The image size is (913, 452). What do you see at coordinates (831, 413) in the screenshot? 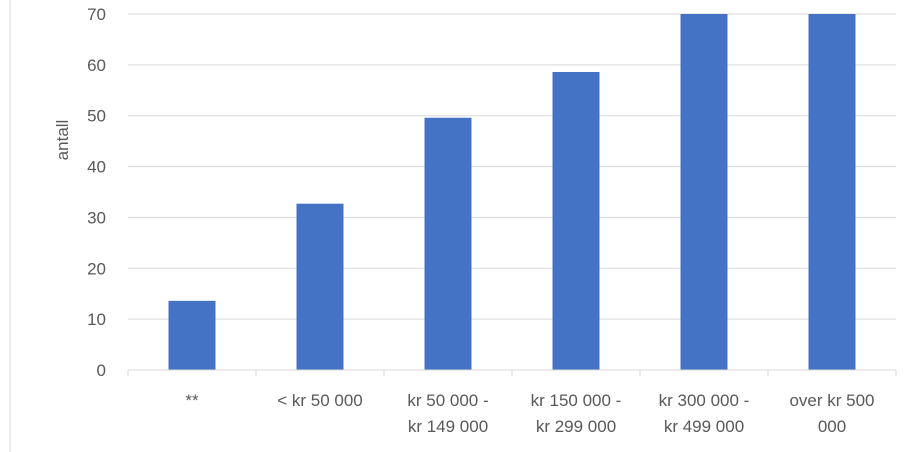
I see `x-tick-label: over kr 500 000` at bounding box center [831, 413].